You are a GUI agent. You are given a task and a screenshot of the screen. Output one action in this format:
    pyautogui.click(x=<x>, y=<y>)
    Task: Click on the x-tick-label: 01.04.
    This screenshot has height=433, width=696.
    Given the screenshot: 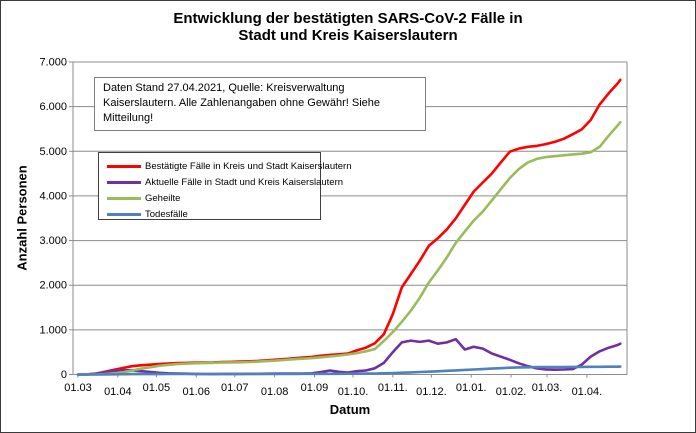 What is the action you would take?
    pyautogui.click(x=587, y=392)
    